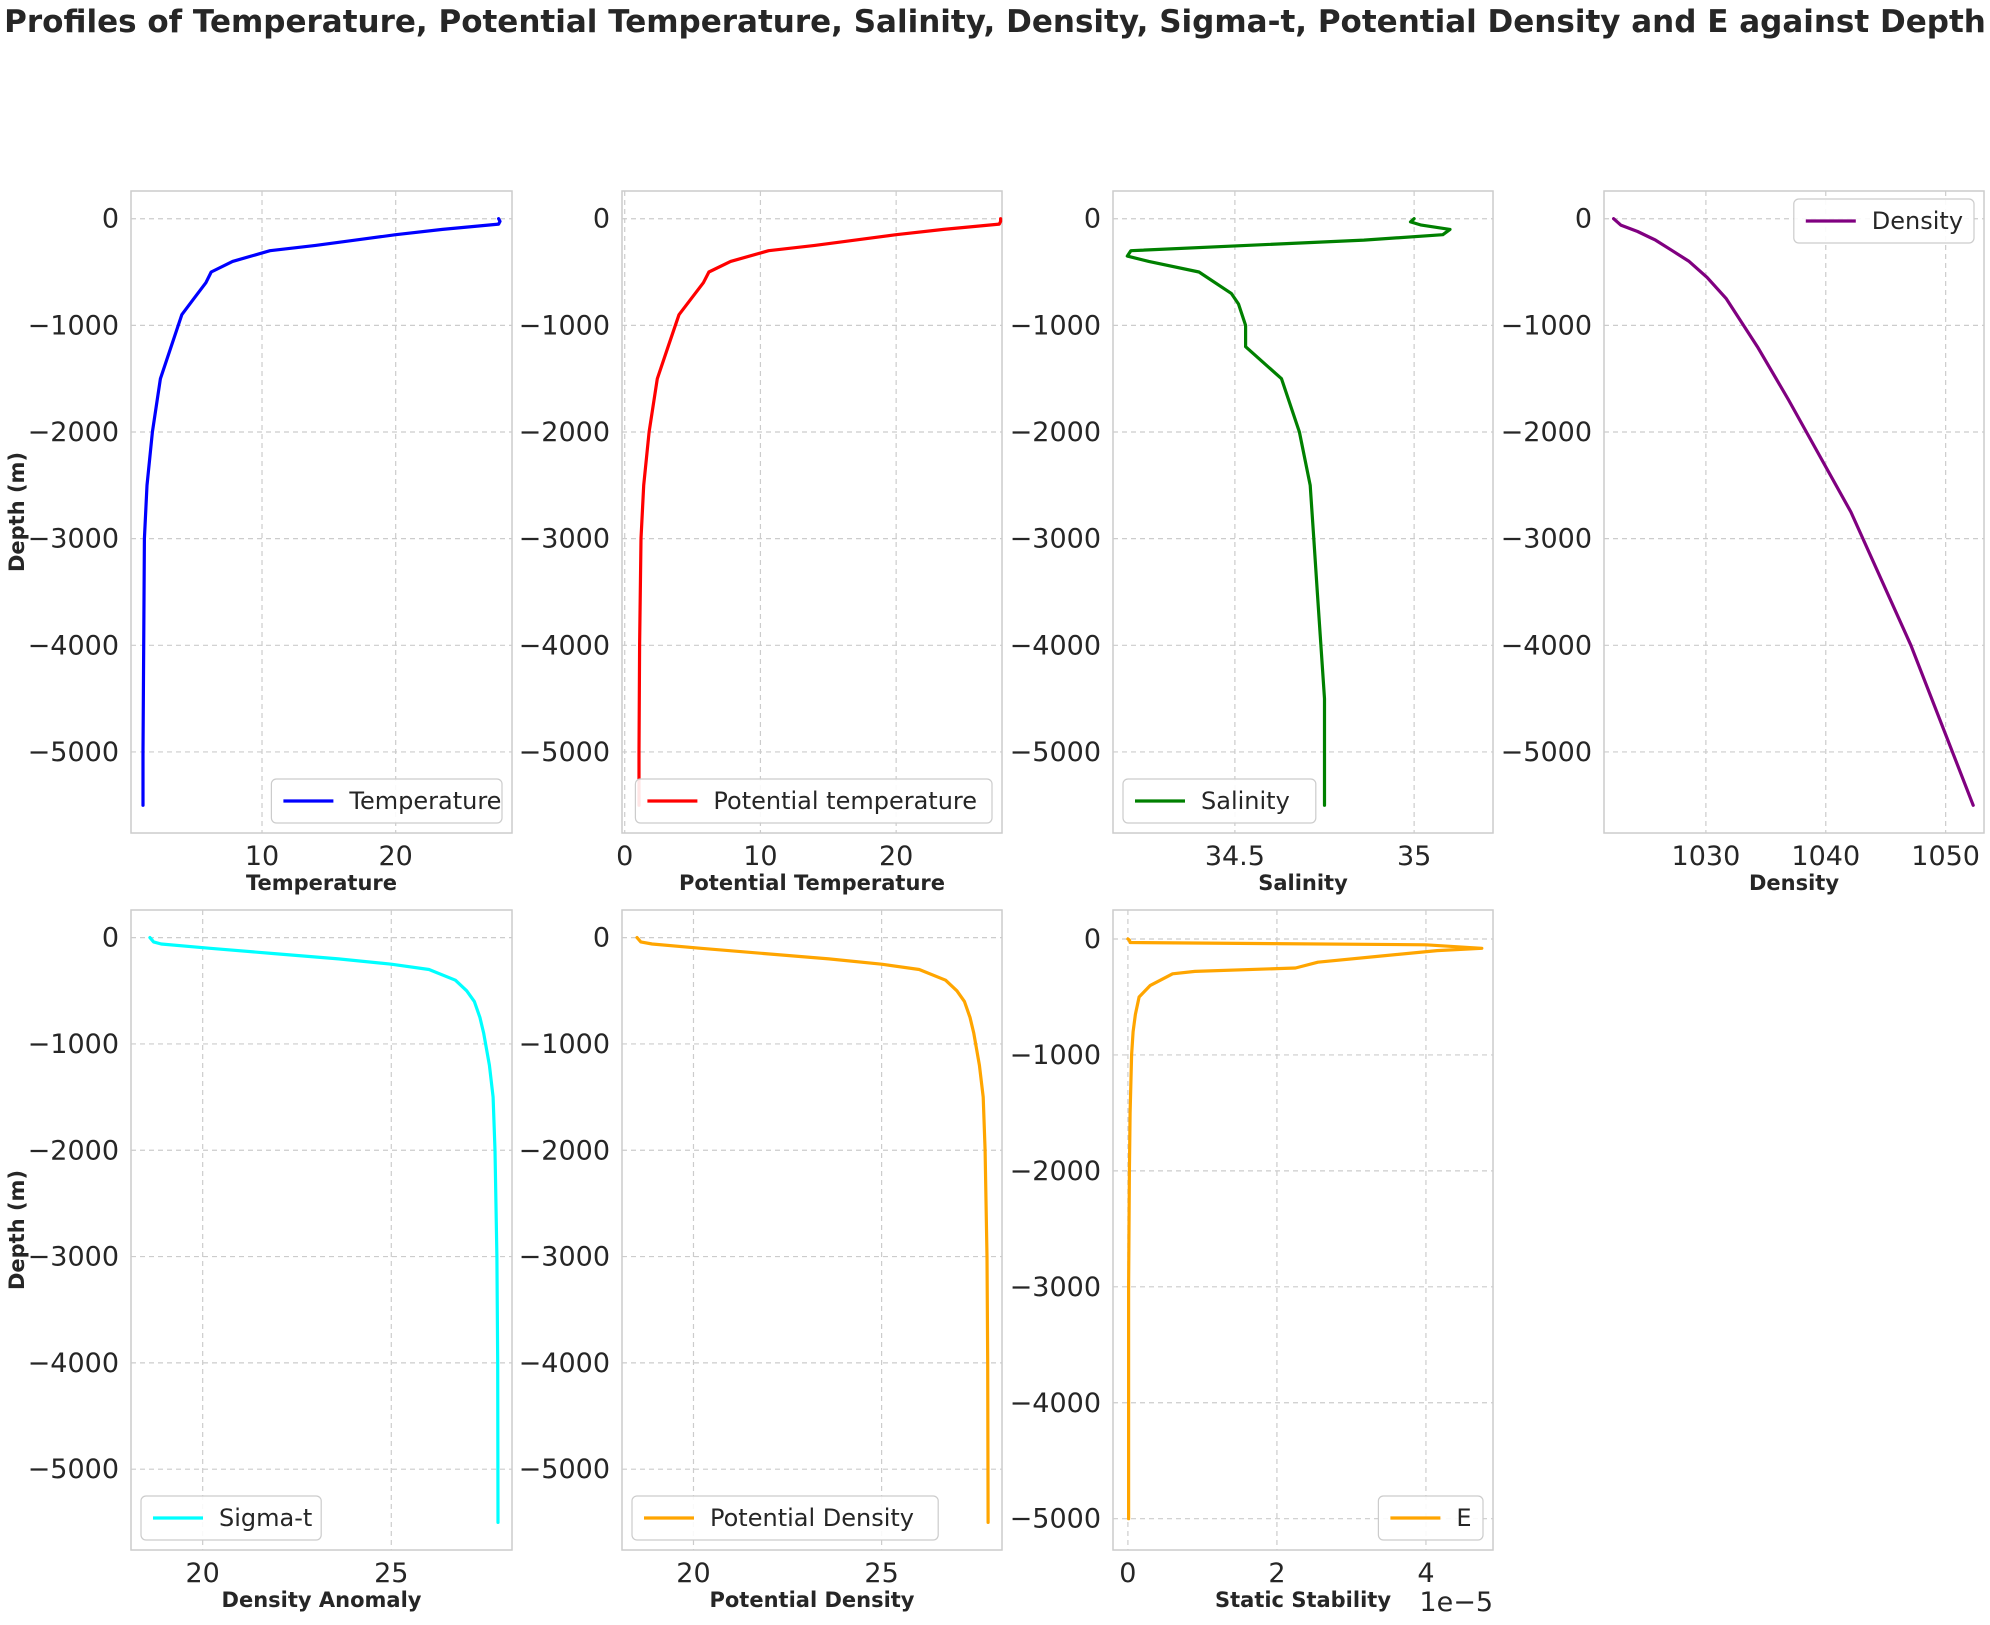 The height and width of the screenshot is (1625, 1990). I want to click on series-line-salinity, so click(1288, 512).